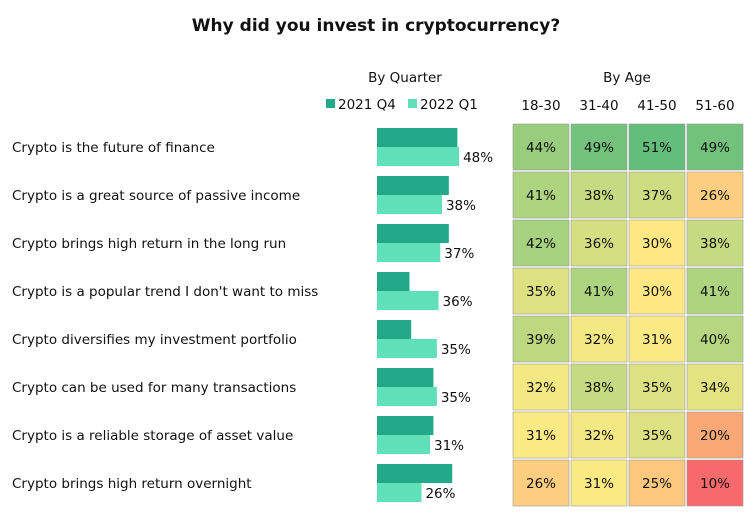 Image resolution: width=753 pixels, height=513 pixels. Describe the element at coordinates (656, 106) in the screenshot. I see `column-label: 41-50` at that location.